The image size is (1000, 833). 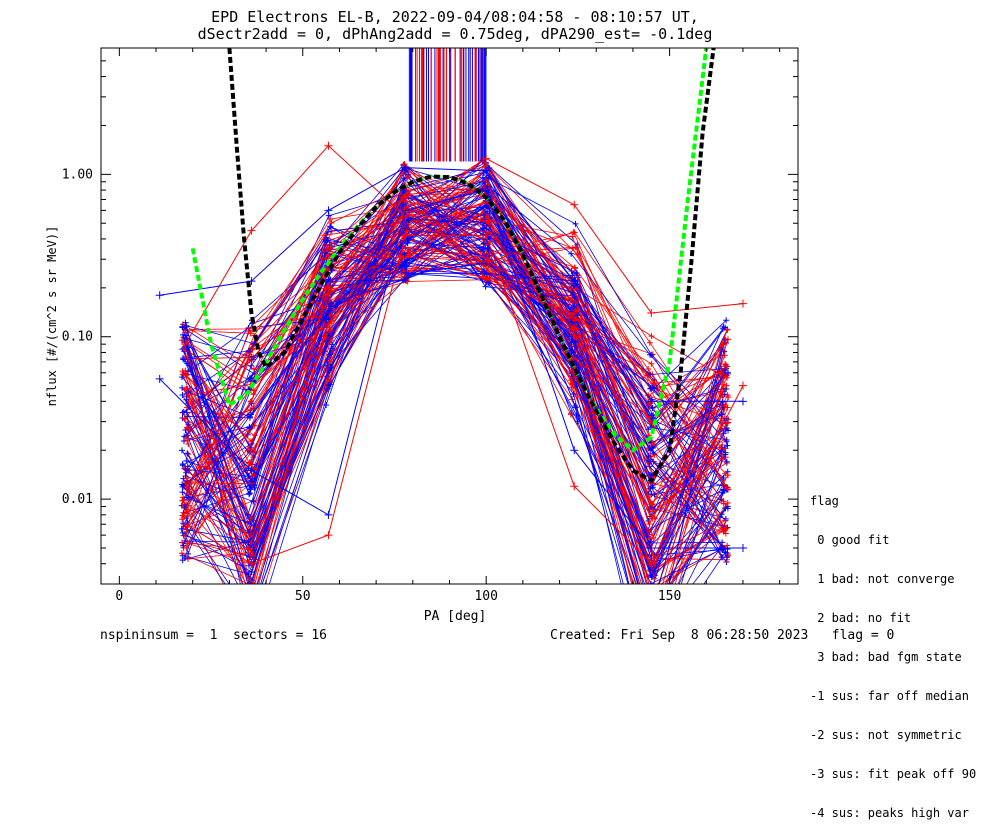 What do you see at coordinates (485, 596) in the screenshot?
I see `x-tick-label: 100` at bounding box center [485, 596].